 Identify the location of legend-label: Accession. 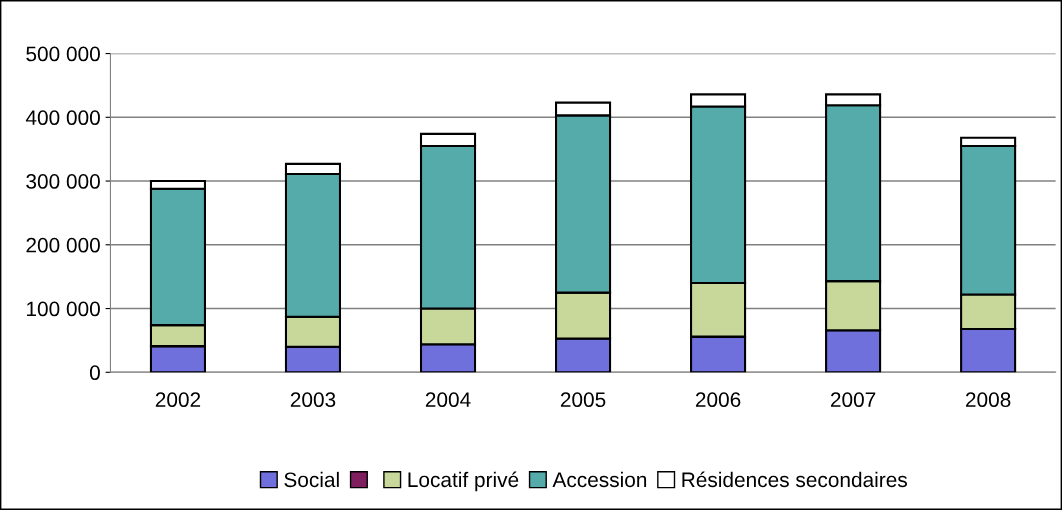
(599, 479).